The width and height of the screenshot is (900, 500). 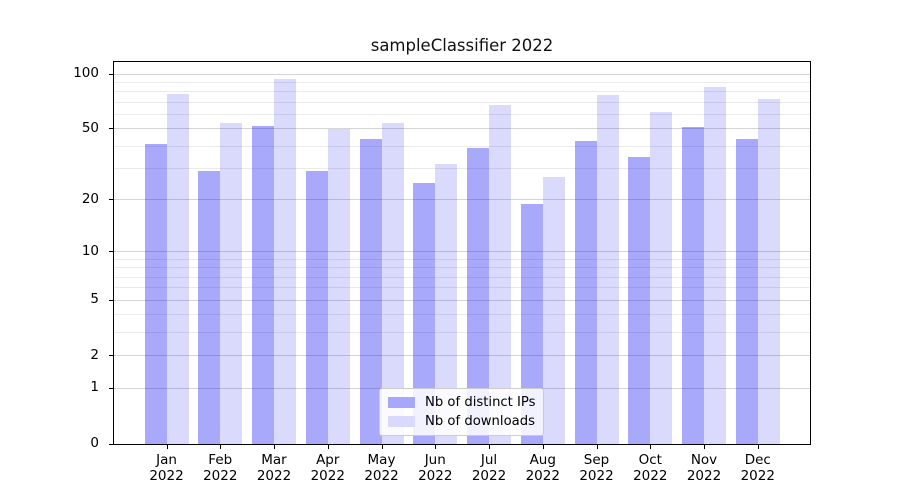 What do you see at coordinates (274, 468) in the screenshot?
I see `x-tick-label: Mar 2022` at bounding box center [274, 468].